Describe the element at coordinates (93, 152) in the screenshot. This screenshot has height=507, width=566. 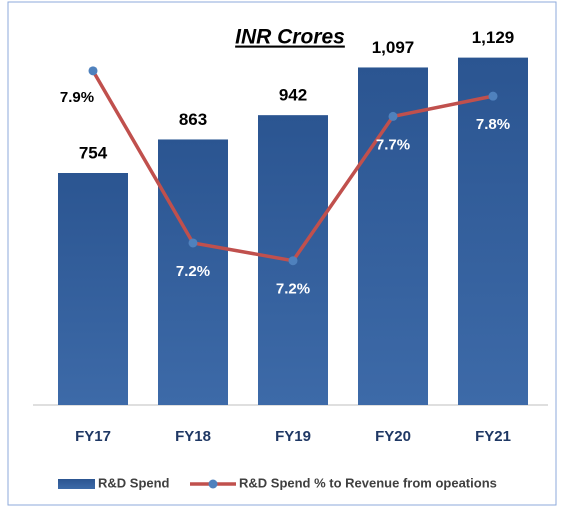
I see `bar-value-label: 754` at that location.